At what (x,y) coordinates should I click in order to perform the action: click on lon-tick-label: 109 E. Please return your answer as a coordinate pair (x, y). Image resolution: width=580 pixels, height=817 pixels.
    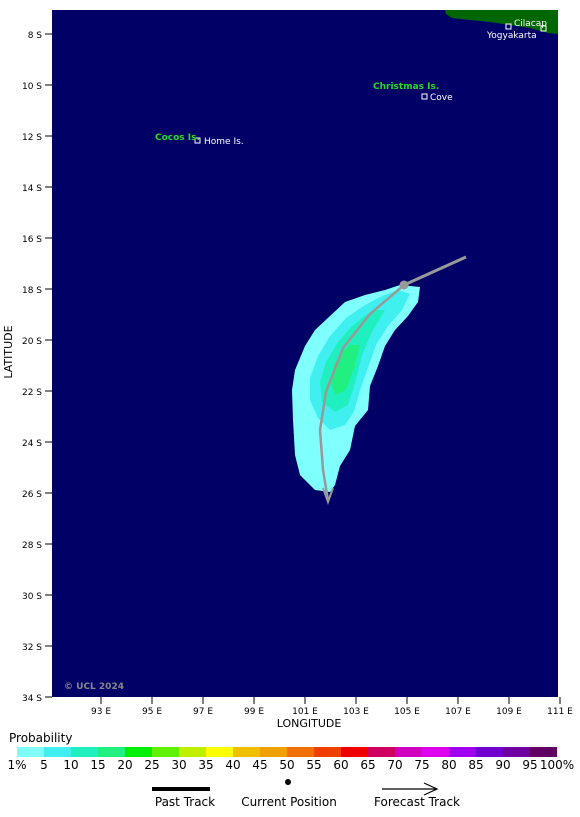
    Looking at the image, I should click on (509, 712).